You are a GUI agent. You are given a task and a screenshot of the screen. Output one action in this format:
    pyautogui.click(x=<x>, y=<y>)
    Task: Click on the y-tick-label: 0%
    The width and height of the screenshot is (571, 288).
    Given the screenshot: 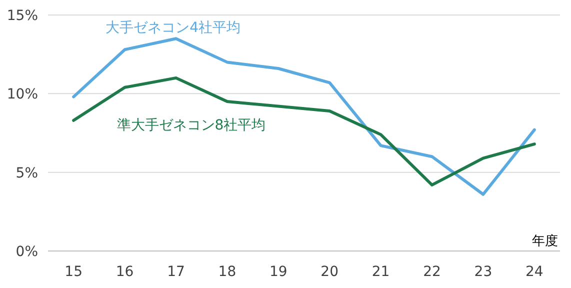 What is the action you would take?
    pyautogui.click(x=27, y=252)
    